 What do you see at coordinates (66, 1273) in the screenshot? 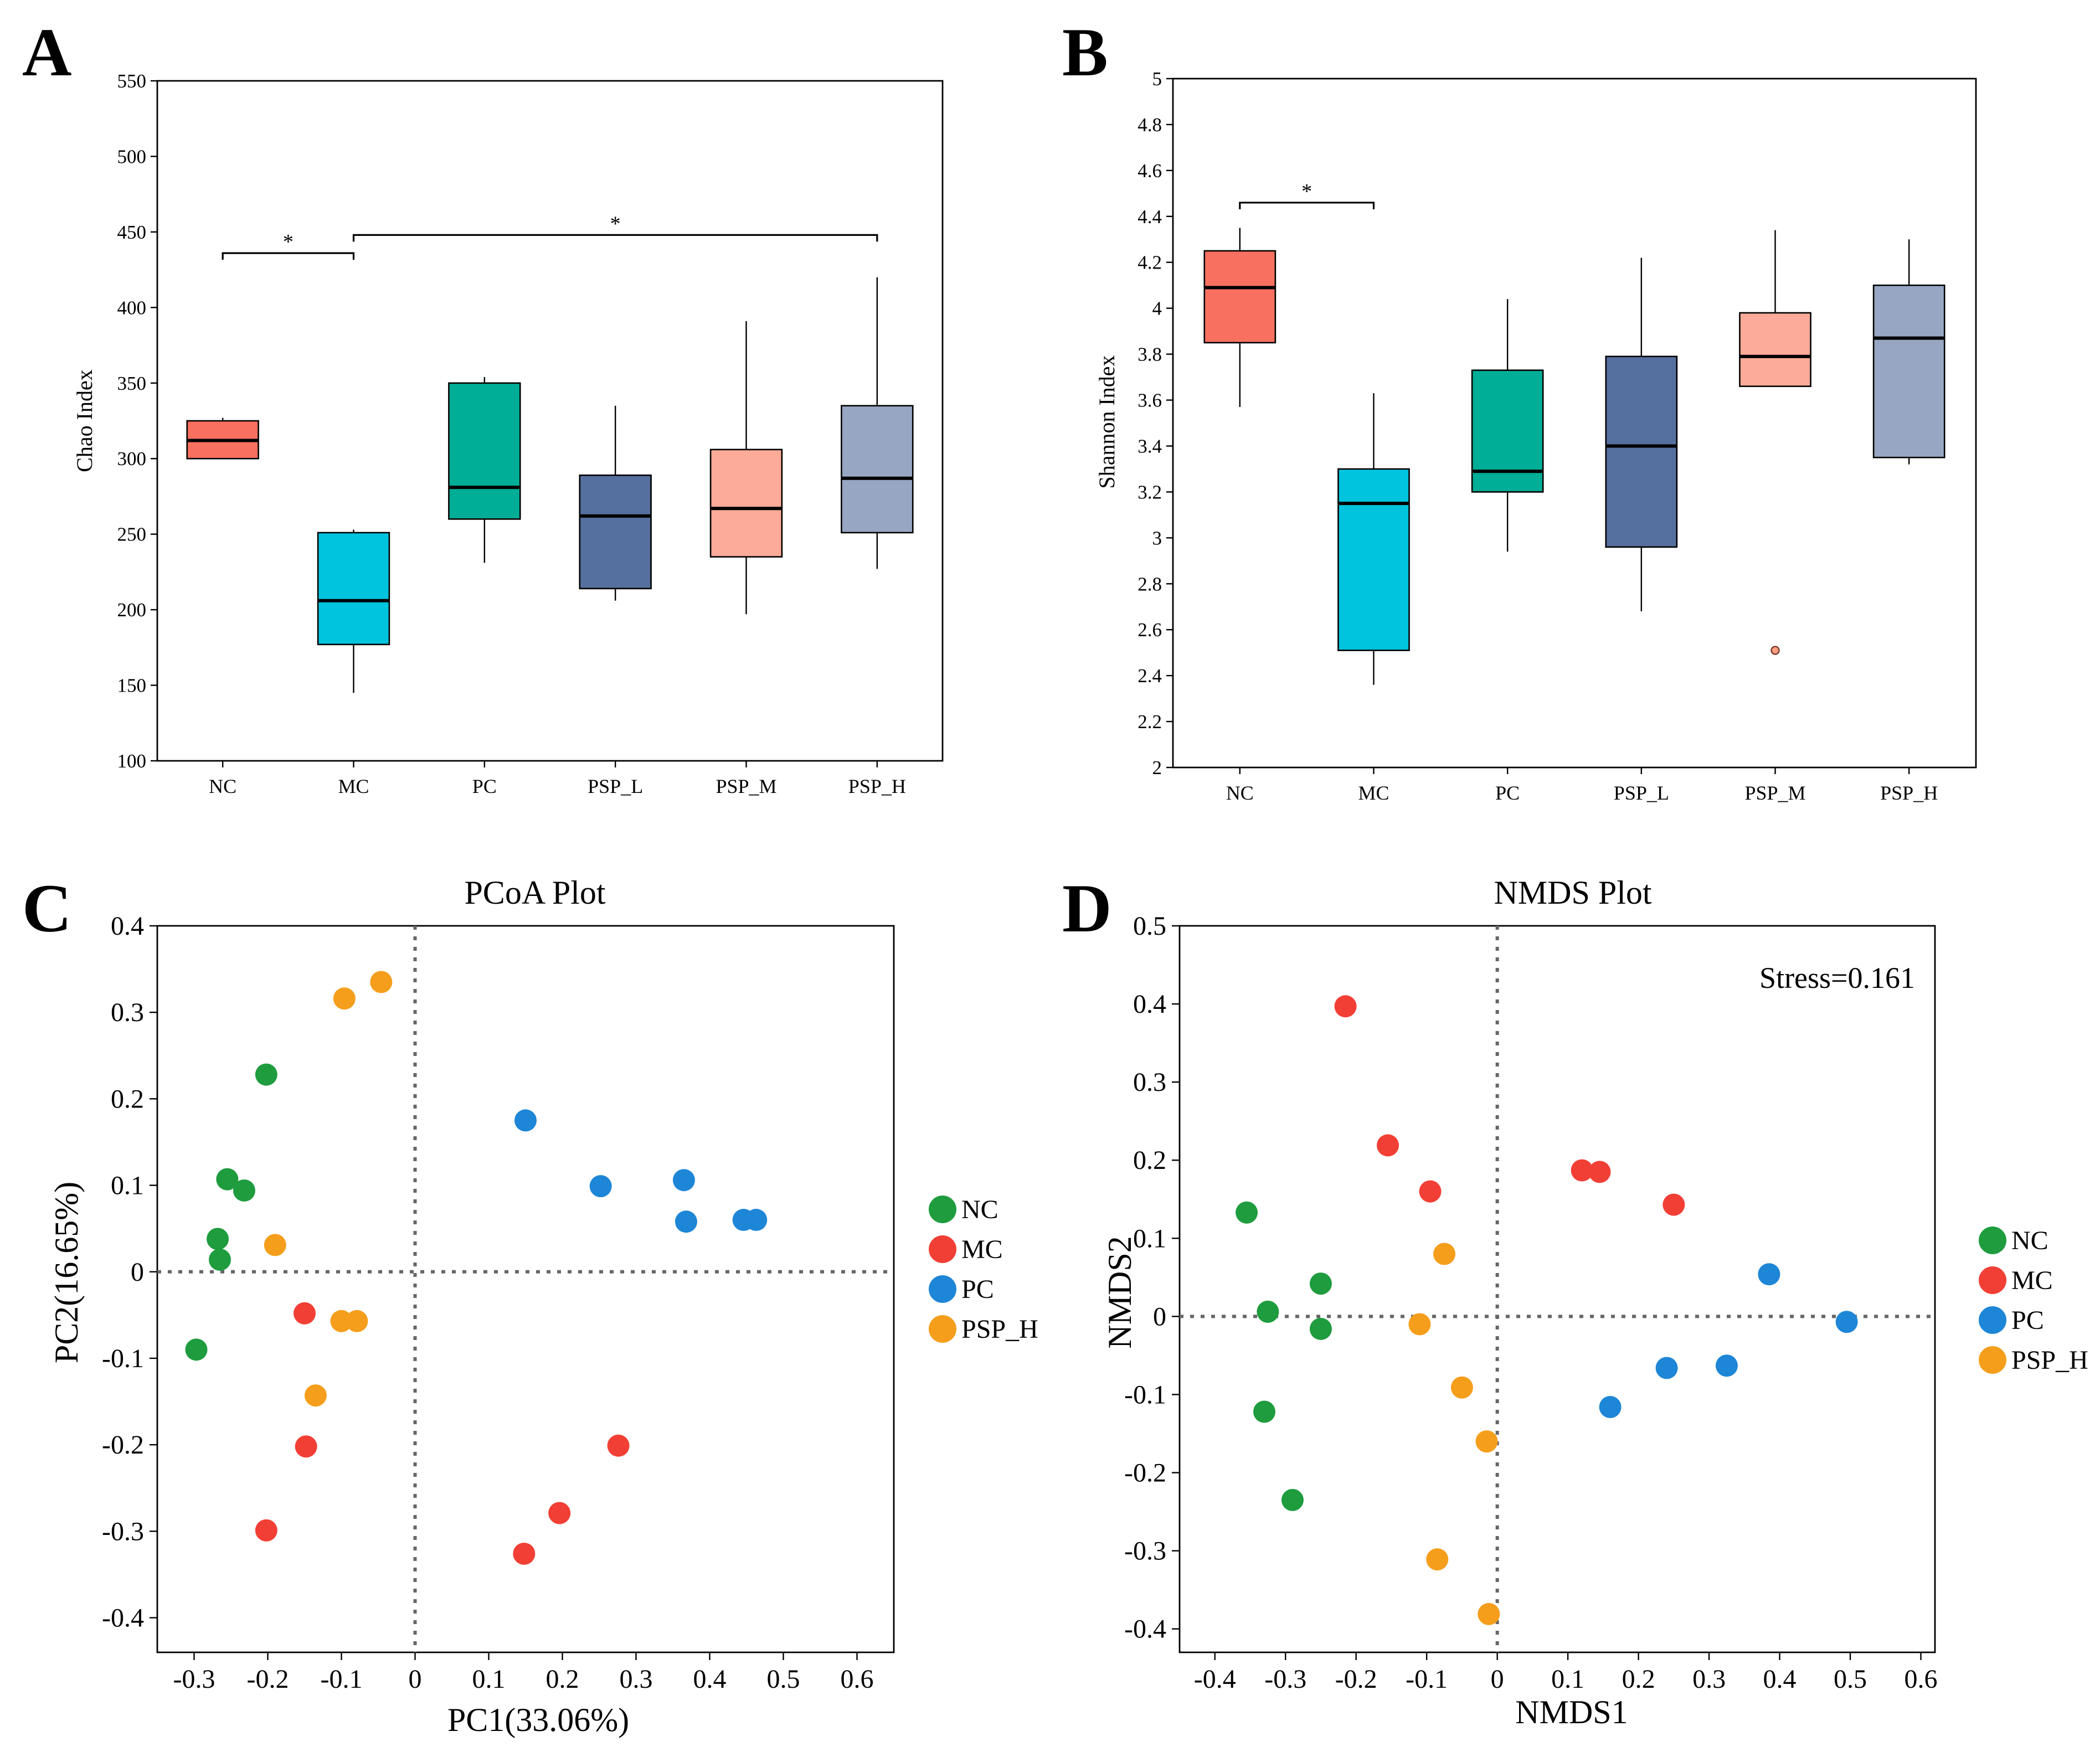
I see `y-axis-title: PC2(16.65%)` at bounding box center [66, 1273].